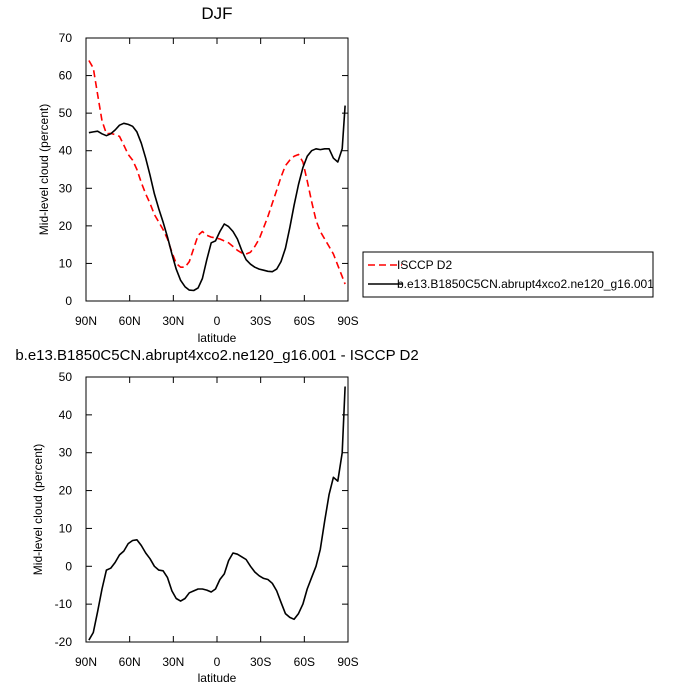 The height and width of the screenshot is (692, 692). I want to click on y-tick-label: 70, so click(66, 38).